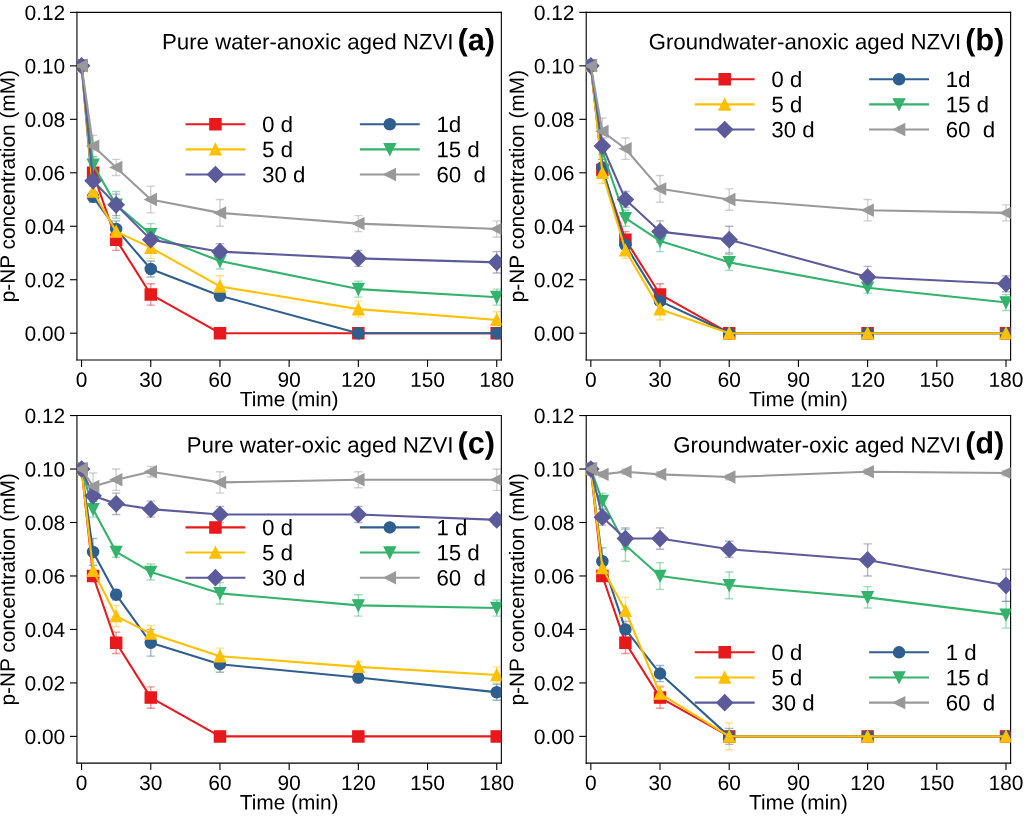  What do you see at coordinates (816, 447) in the screenshot?
I see `text: Groundwater-oxic aged NZVI` at bounding box center [816, 447].